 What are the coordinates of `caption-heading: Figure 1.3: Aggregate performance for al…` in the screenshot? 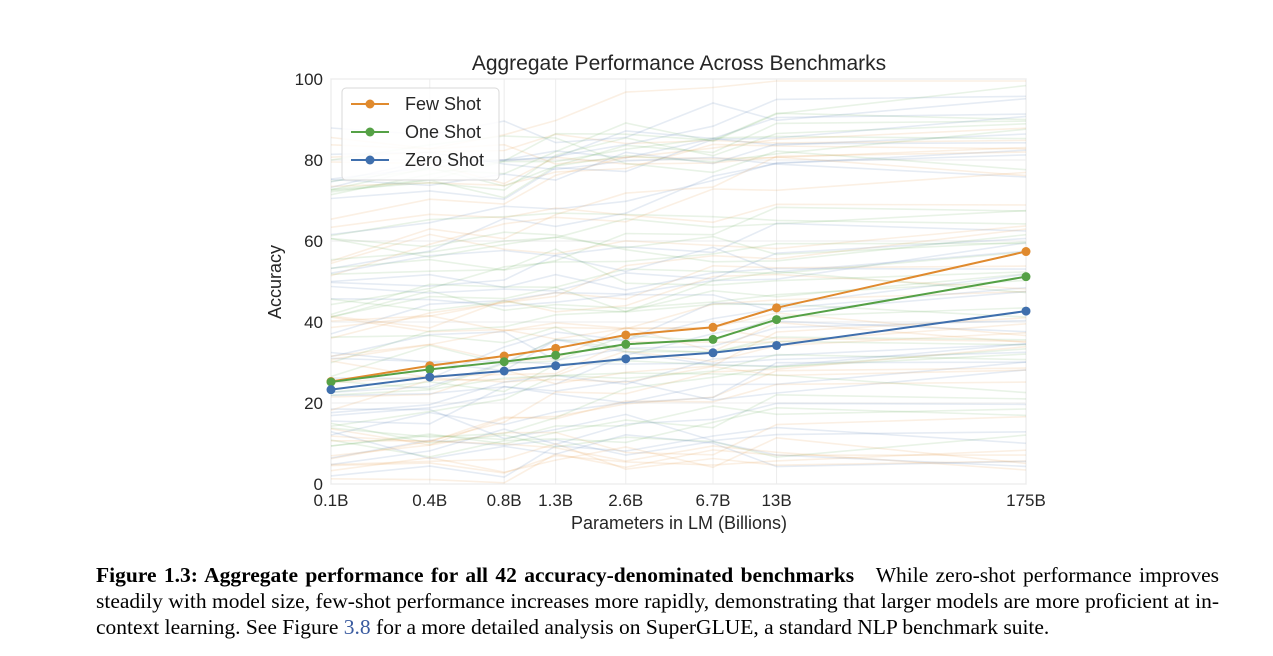 It's located at (475, 575).